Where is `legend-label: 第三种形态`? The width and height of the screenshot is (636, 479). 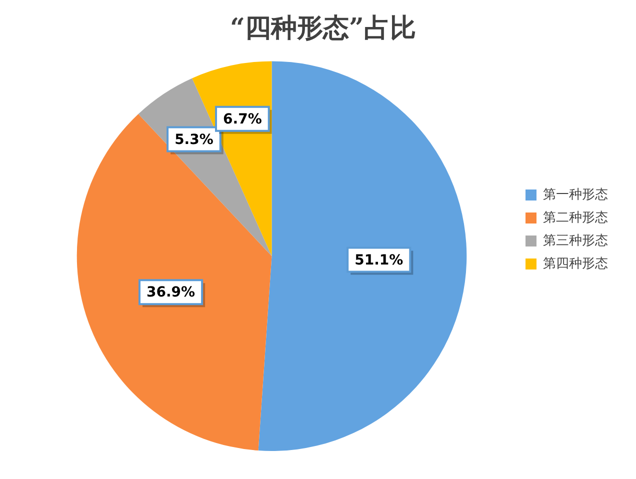
legend-label: 第三种形态 is located at coordinates (575, 240).